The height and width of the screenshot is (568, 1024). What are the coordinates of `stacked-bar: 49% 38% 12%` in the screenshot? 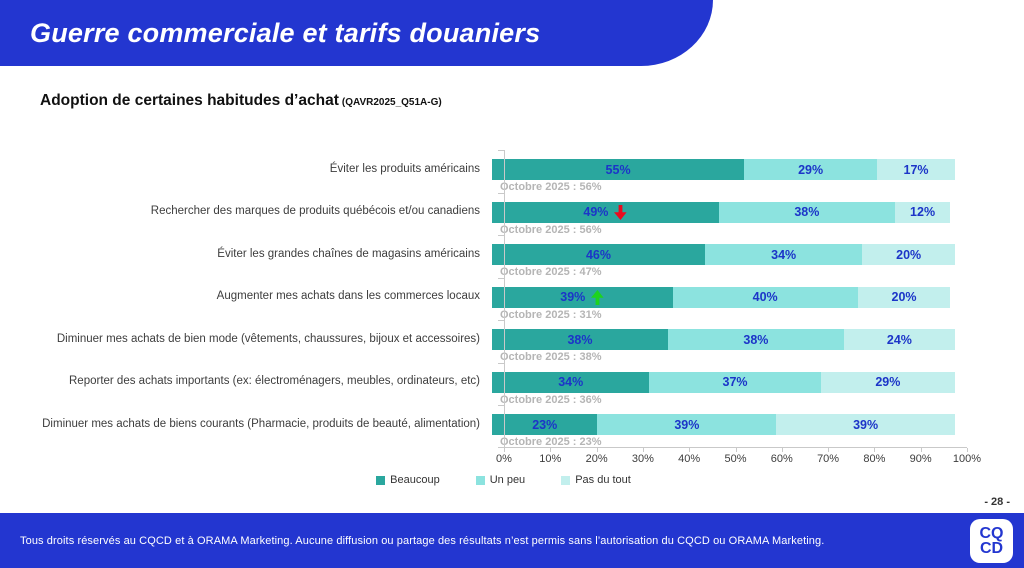 It's located at (723, 212).